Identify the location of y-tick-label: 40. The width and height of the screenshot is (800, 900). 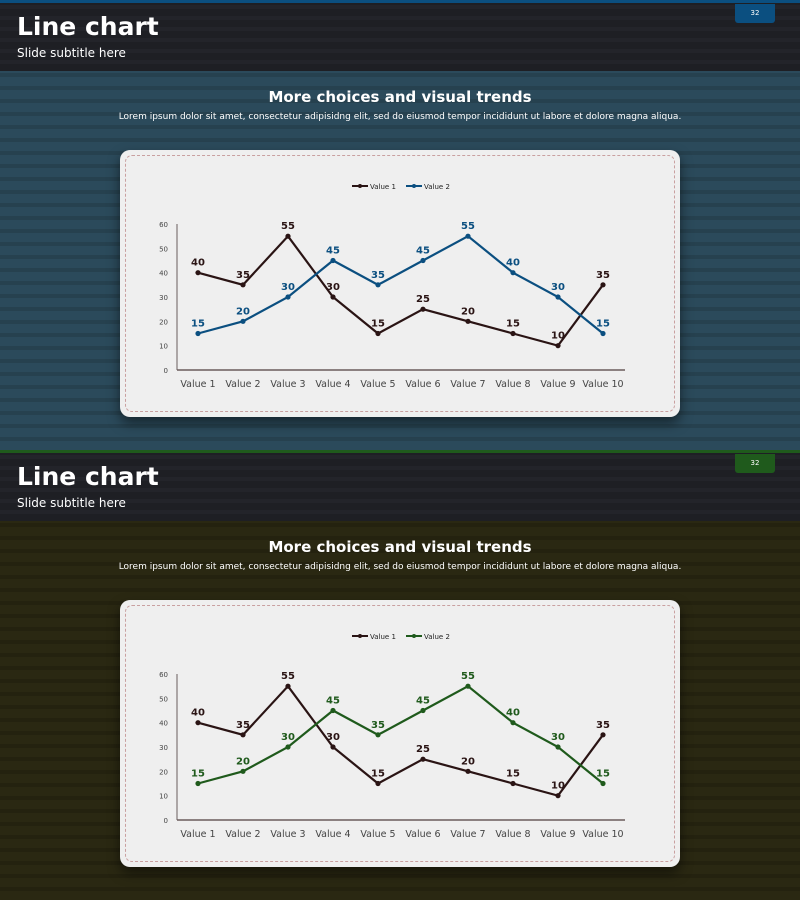
(163, 724).